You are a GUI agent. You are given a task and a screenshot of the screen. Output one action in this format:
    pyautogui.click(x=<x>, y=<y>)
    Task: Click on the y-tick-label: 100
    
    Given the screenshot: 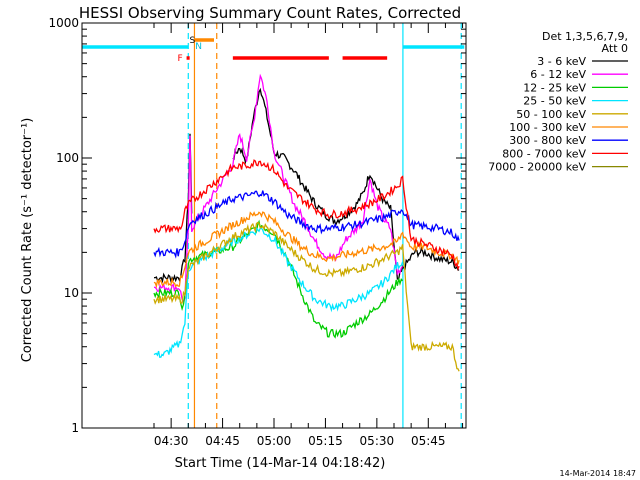 What is the action you would take?
    pyautogui.click(x=67, y=158)
    